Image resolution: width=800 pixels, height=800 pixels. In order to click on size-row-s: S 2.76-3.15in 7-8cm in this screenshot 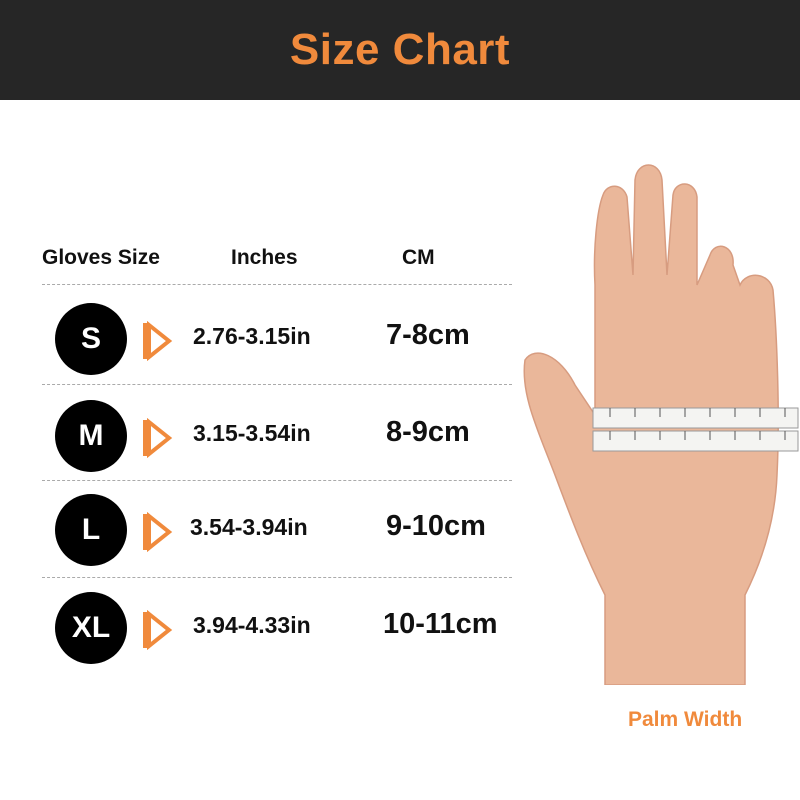, I will do `click(260, 343)`.